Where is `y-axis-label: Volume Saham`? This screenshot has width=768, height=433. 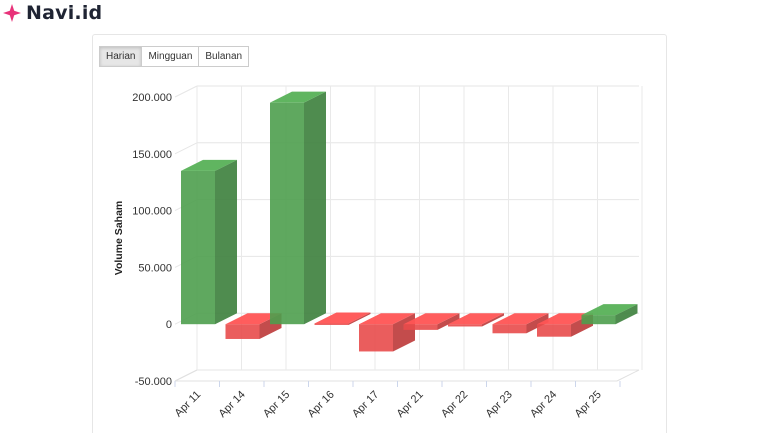
y-axis-label: Volume Saham is located at coordinates (119, 238).